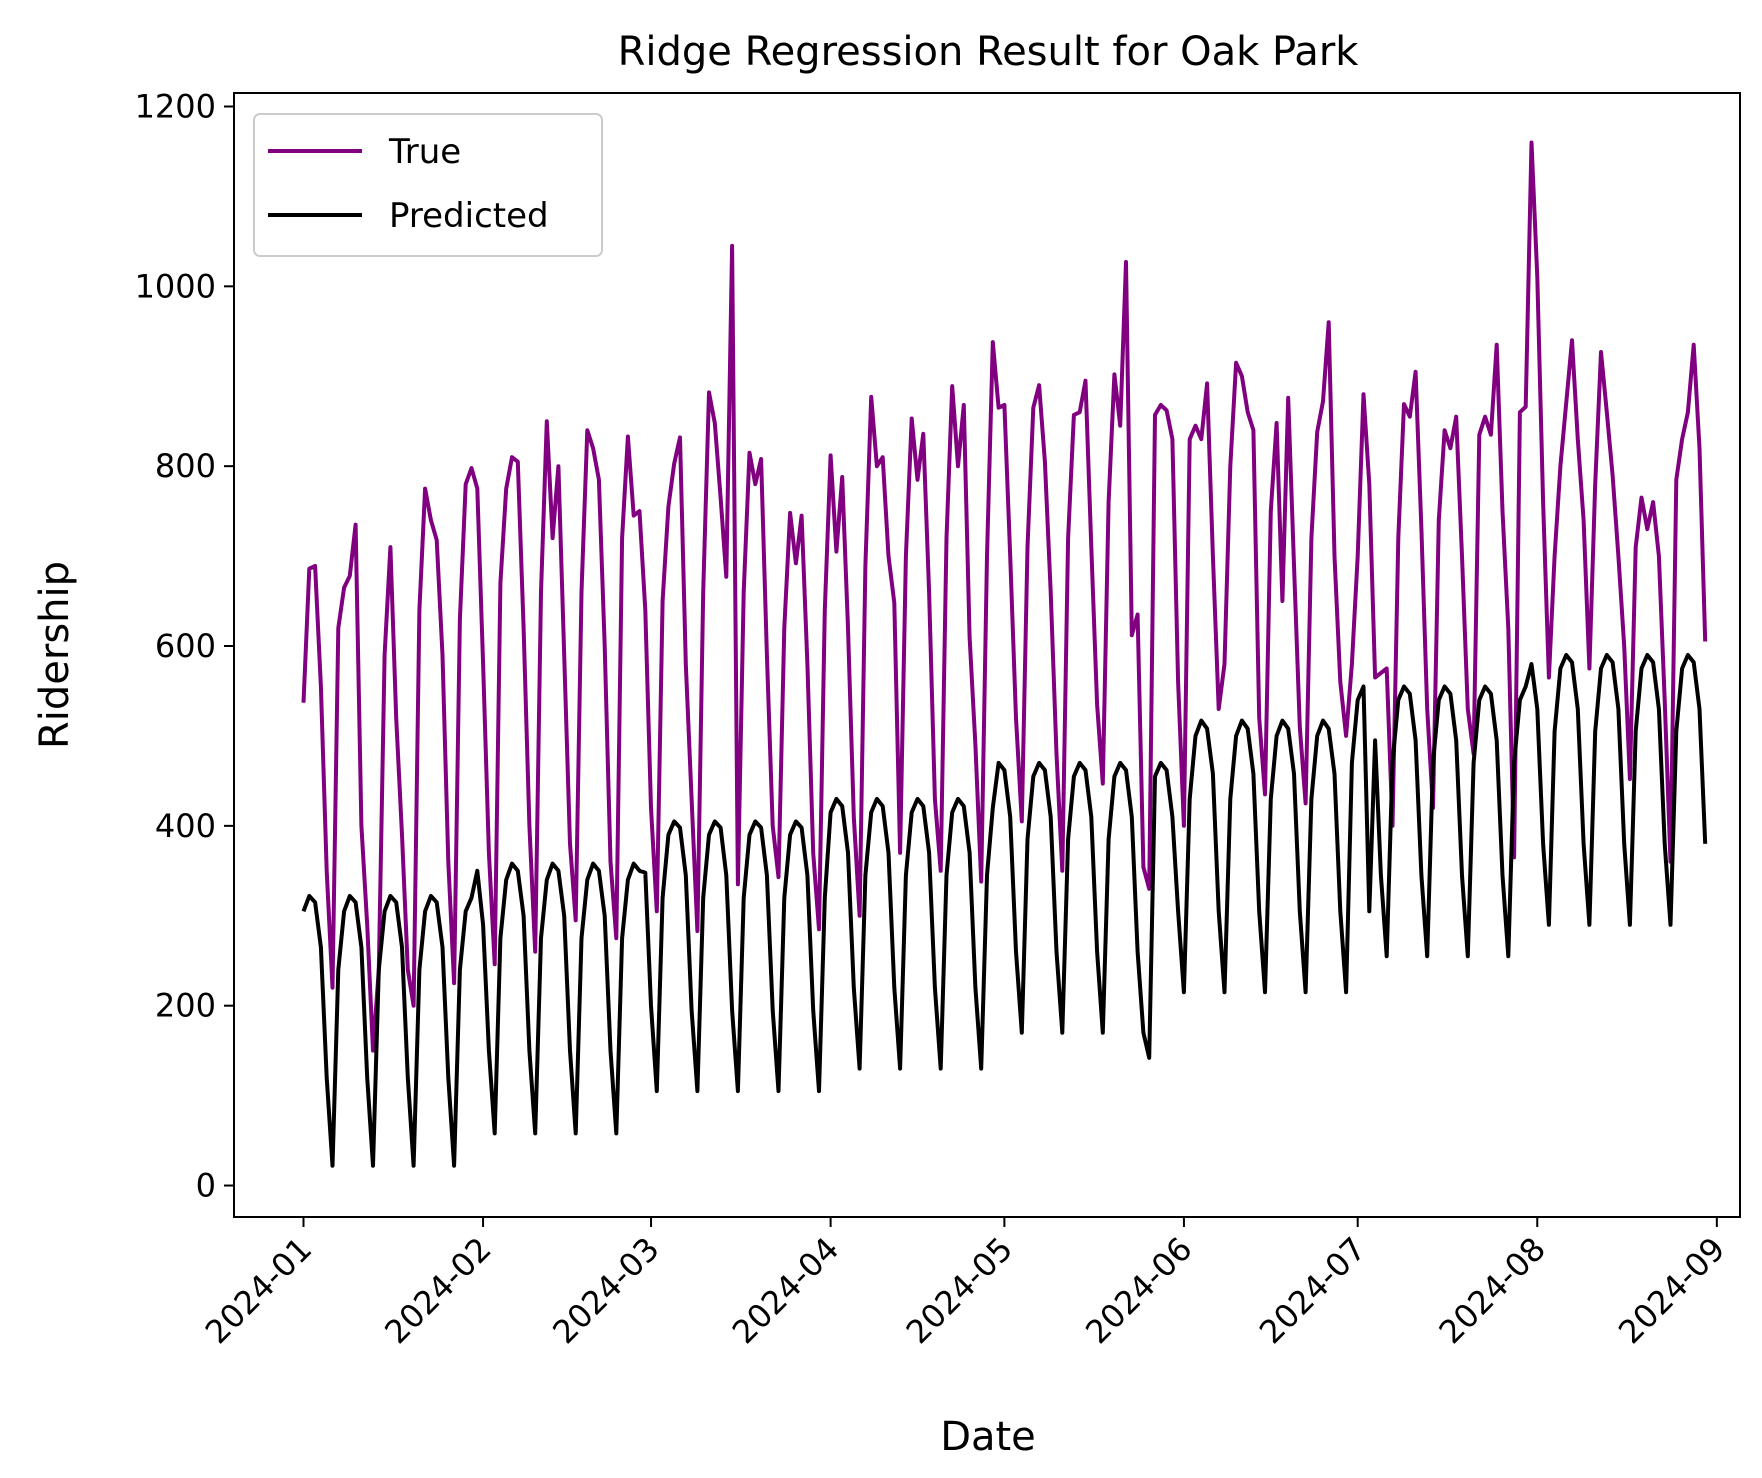 The width and height of the screenshot is (1762, 1478). I want to click on y-tick-label: 0, so click(206, 1186).